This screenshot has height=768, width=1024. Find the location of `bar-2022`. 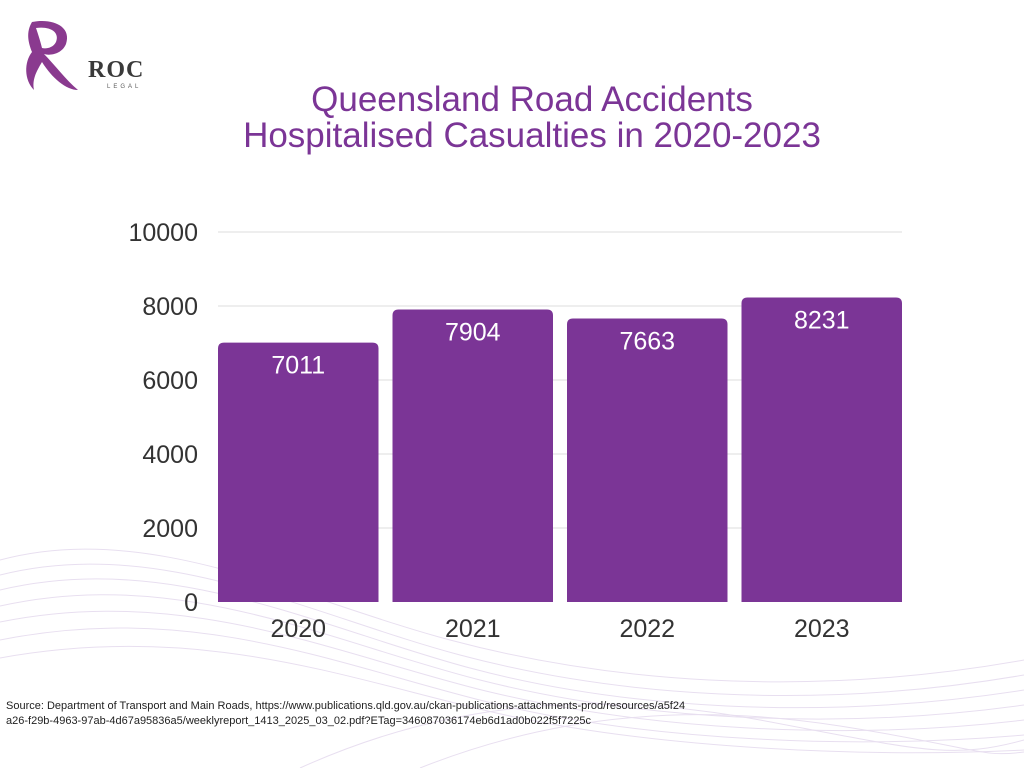

bar-2022 is located at coordinates (647, 460).